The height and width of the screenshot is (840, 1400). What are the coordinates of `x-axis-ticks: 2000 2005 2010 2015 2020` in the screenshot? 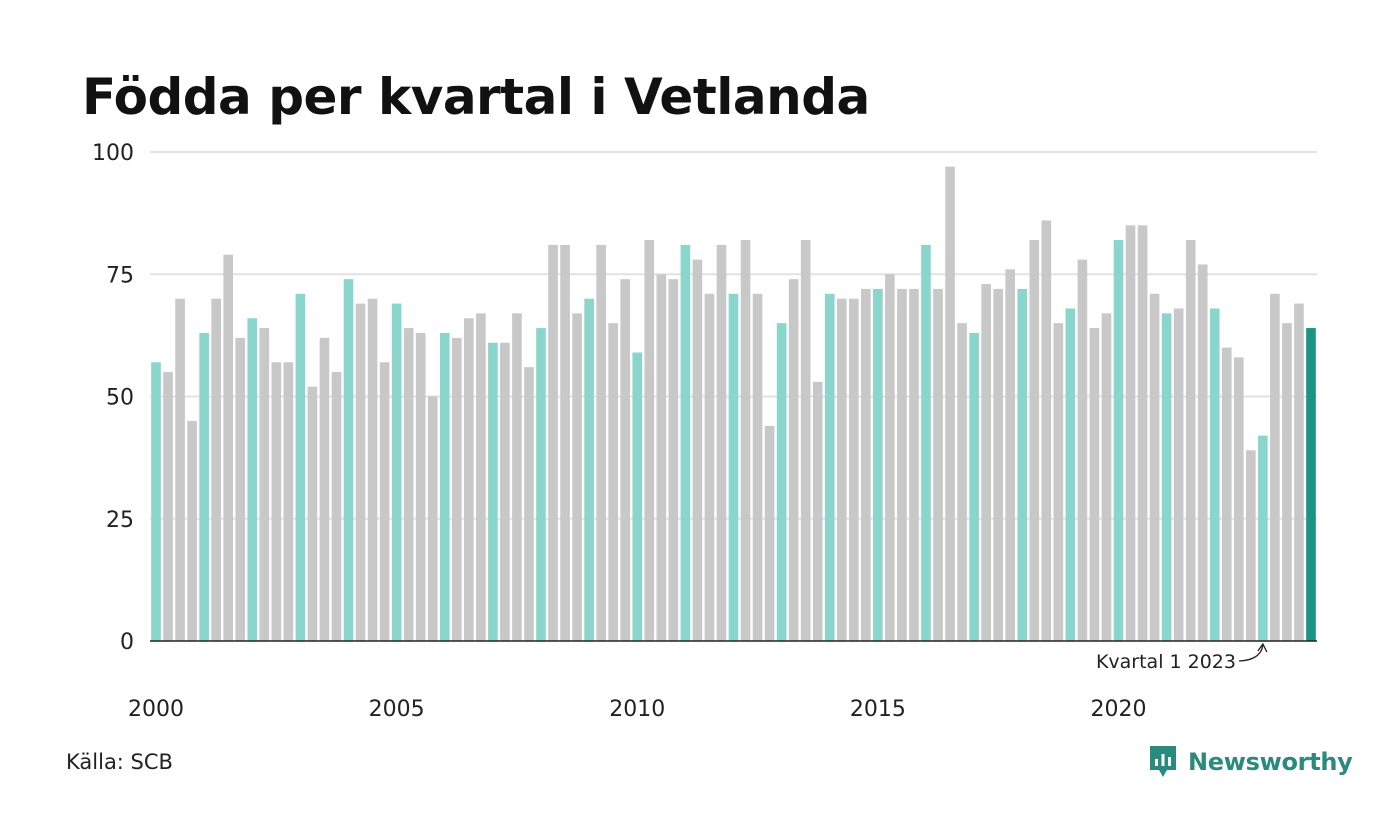 It's located at (637, 709).